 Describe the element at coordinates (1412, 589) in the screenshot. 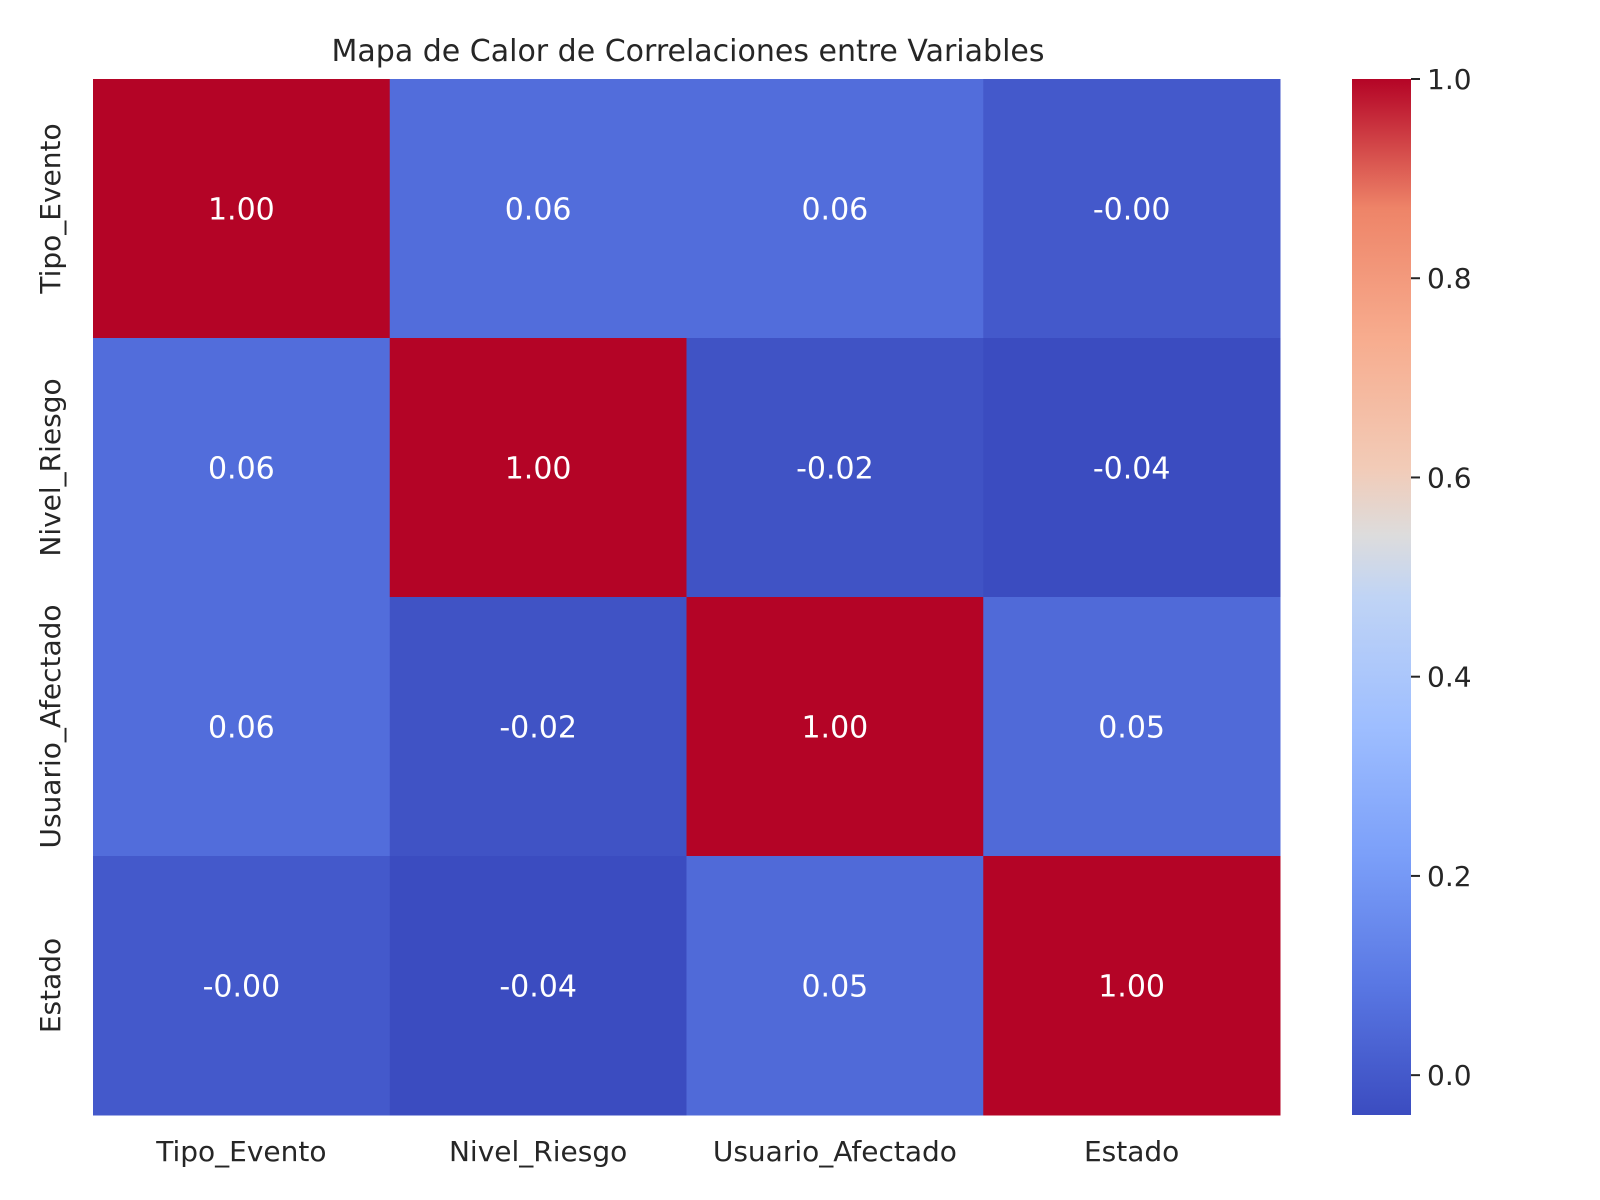

I see `colorbar: 0.0 0.2 0.4 0.6 0.8 1.0` at that location.